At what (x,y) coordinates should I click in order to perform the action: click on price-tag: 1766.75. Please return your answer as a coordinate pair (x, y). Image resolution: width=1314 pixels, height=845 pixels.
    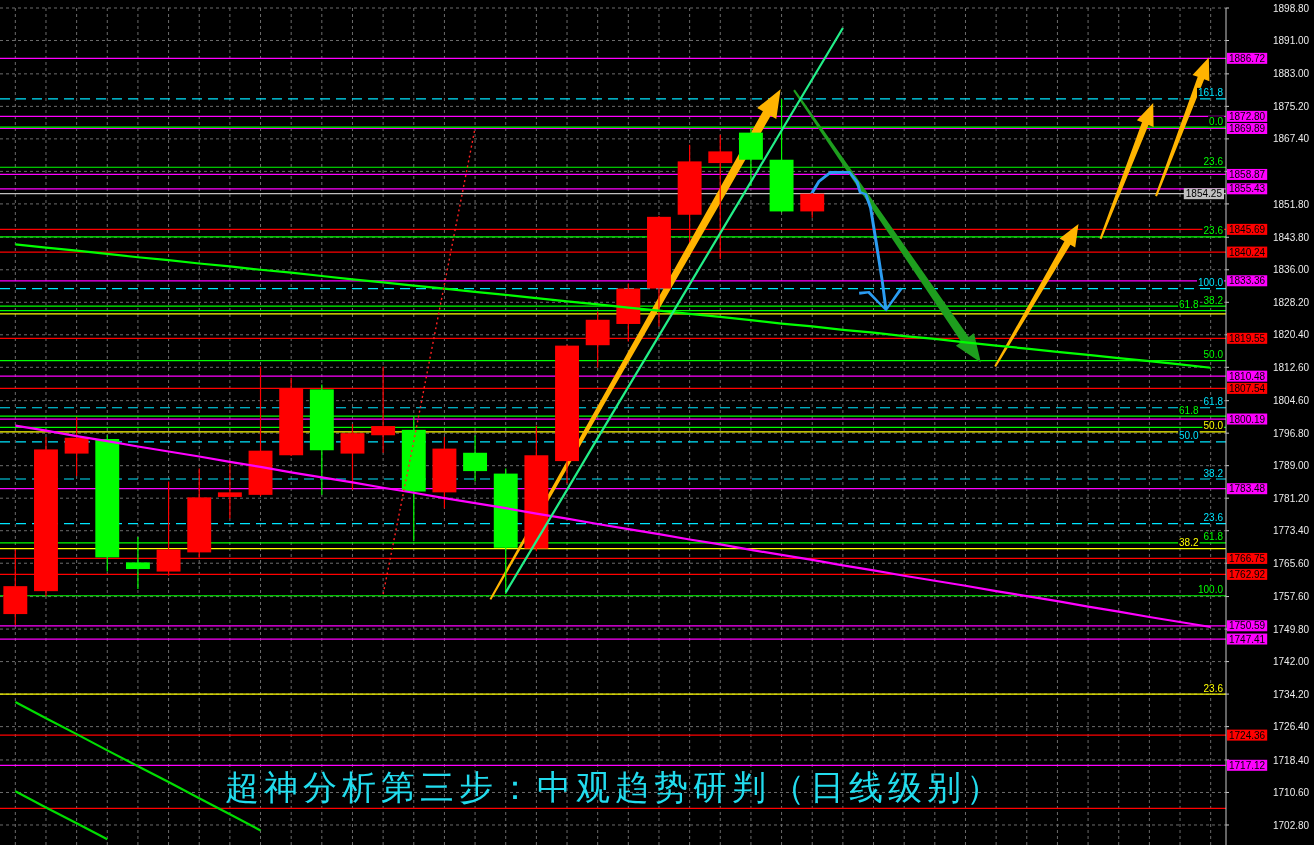
    Looking at the image, I should click on (1247, 558).